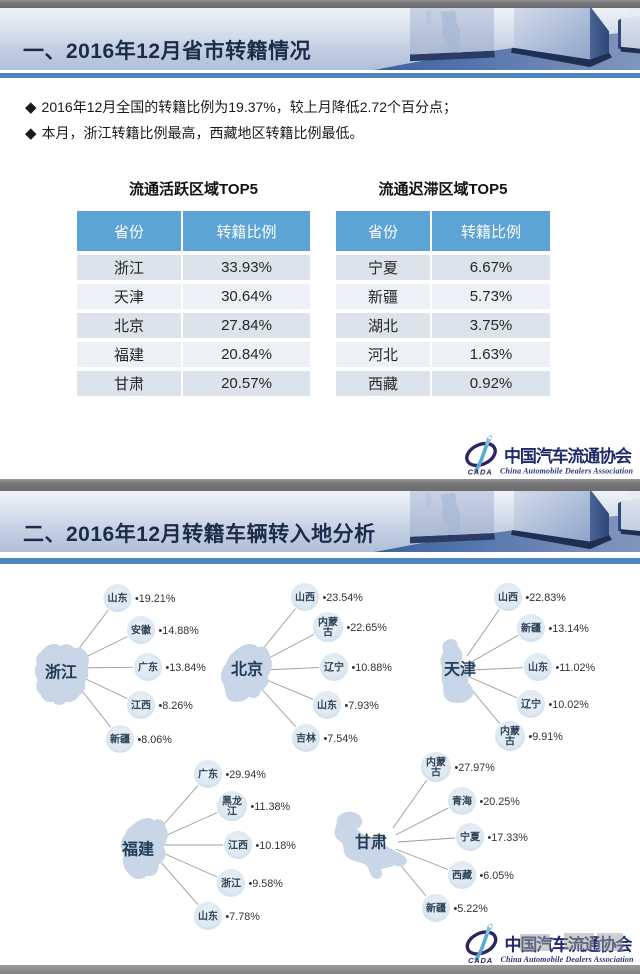  I want to click on svg-text: •7.78%, so click(243, 917).